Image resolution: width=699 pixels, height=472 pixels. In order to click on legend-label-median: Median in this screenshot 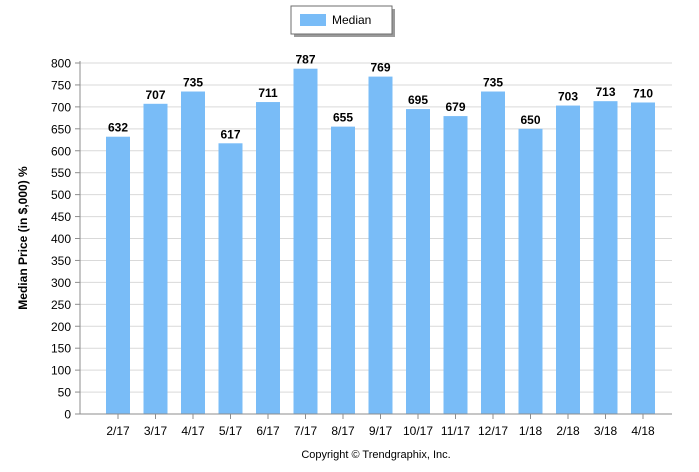, I will do `click(351, 20)`.